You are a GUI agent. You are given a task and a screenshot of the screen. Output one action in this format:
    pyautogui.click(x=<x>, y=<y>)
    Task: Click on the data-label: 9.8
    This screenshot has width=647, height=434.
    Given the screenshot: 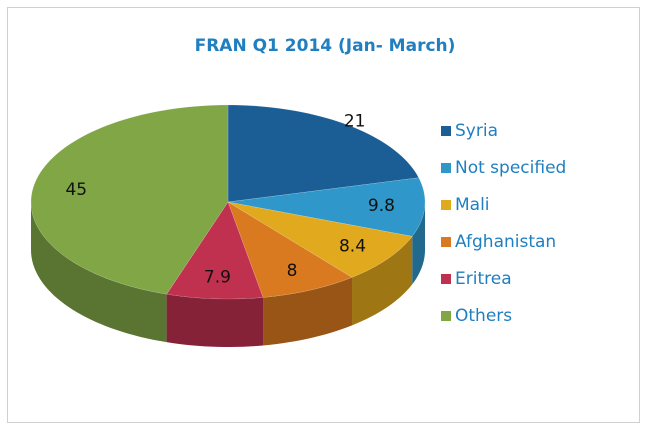 What is the action you would take?
    pyautogui.click(x=381, y=206)
    